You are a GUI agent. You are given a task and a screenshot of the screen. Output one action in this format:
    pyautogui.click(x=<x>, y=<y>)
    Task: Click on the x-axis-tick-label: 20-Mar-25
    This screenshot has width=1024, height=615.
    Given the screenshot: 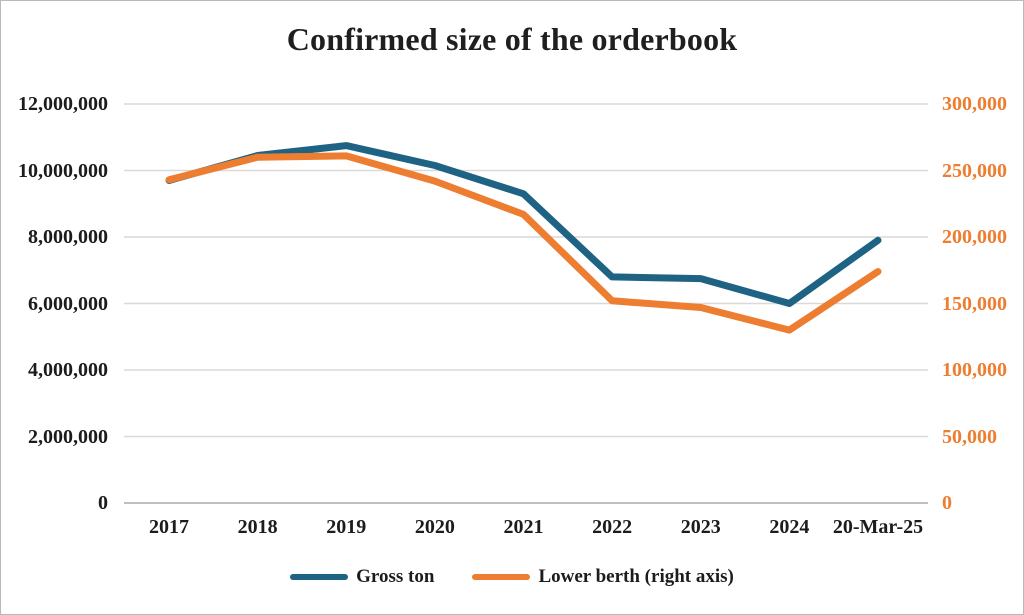 What is the action you would take?
    pyautogui.click(x=878, y=527)
    